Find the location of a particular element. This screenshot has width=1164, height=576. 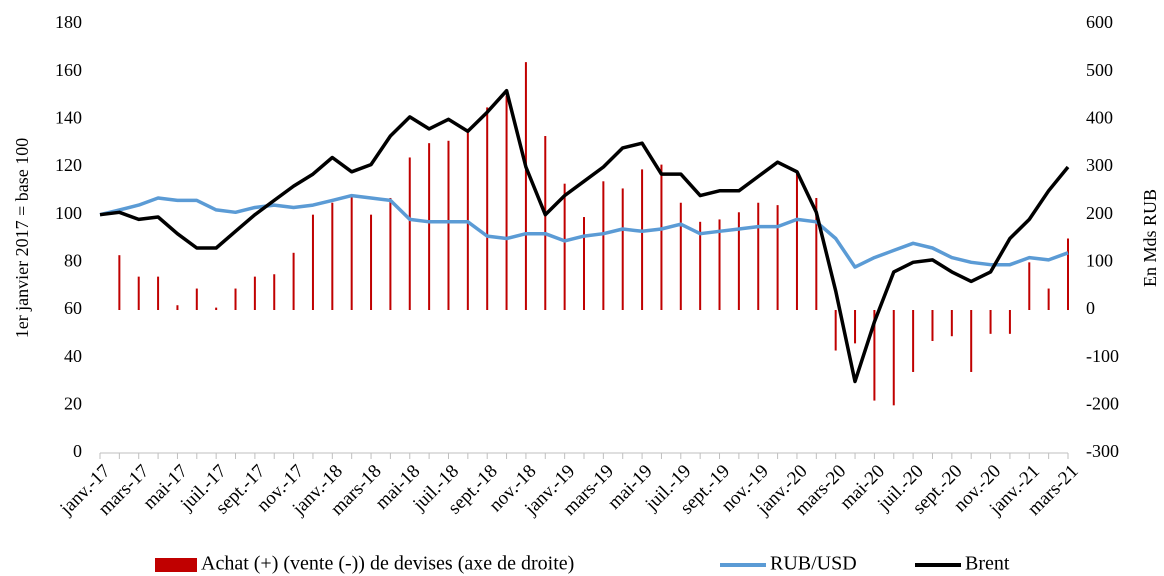

legend-label: Brent is located at coordinates (987, 564).